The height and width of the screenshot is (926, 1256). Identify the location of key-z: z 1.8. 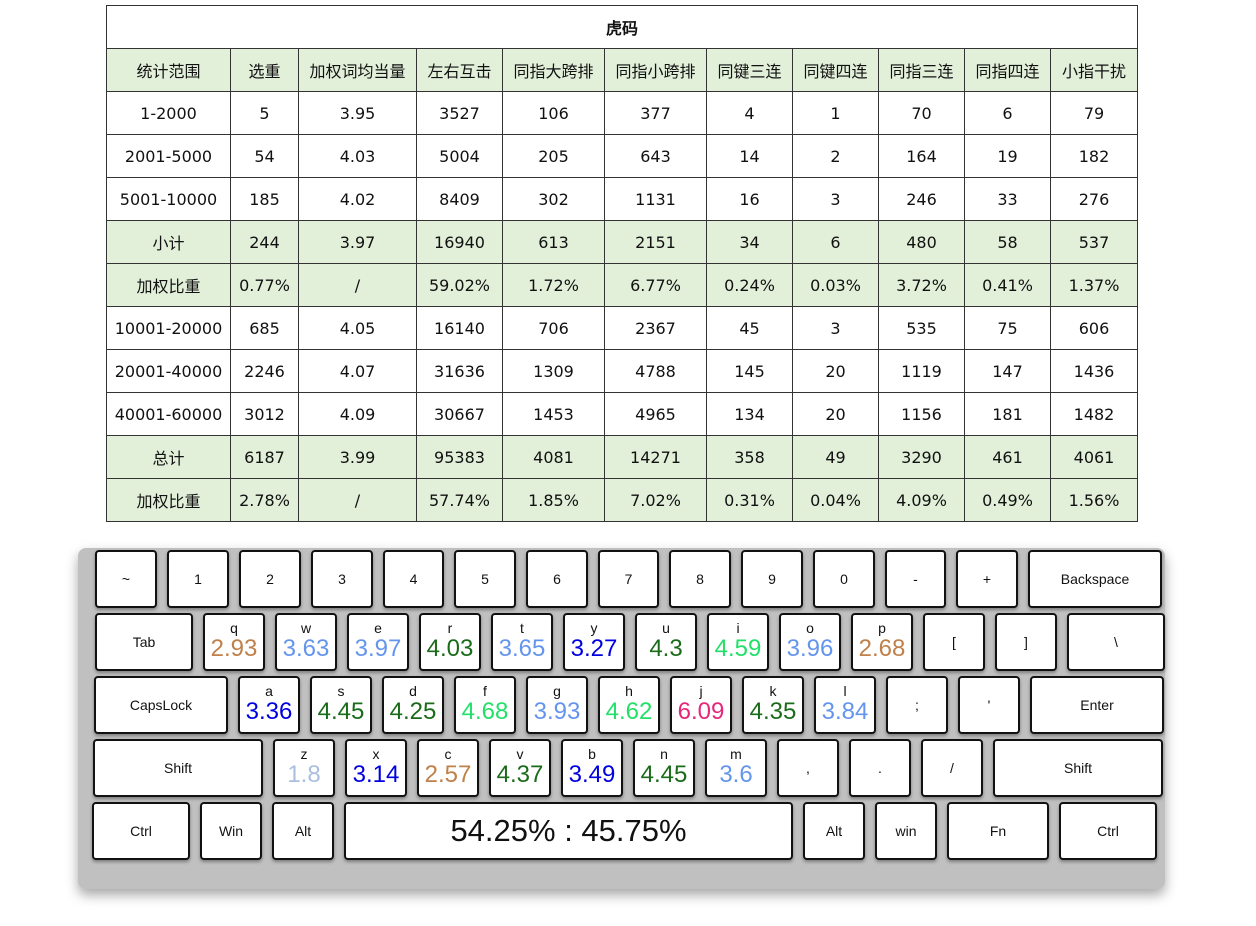
(304, 768).